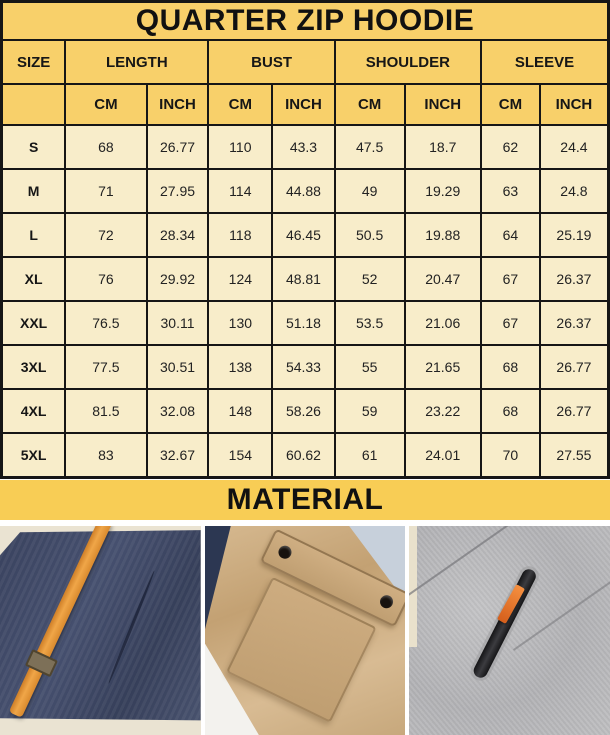 The width and height of the screenshot is (610, 735). Describe the element at coordinates (177, 279) in the screenshot. I see `value-cell: 29.92` at that location.